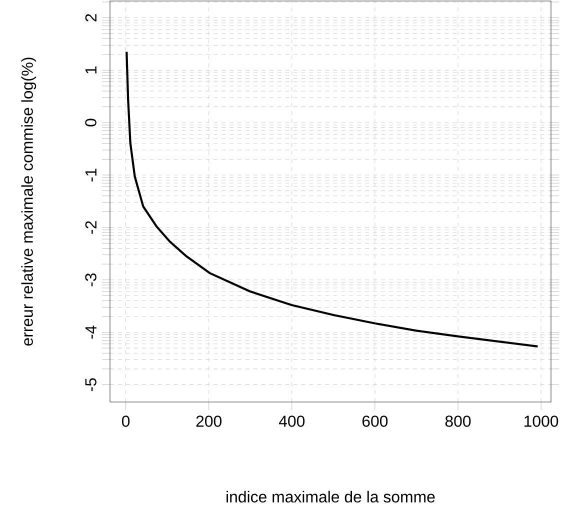  What do you see at coordinates (375, 421) in the screenshot?
I see `x-tick-label: 600` at bounding box center [375, 421].